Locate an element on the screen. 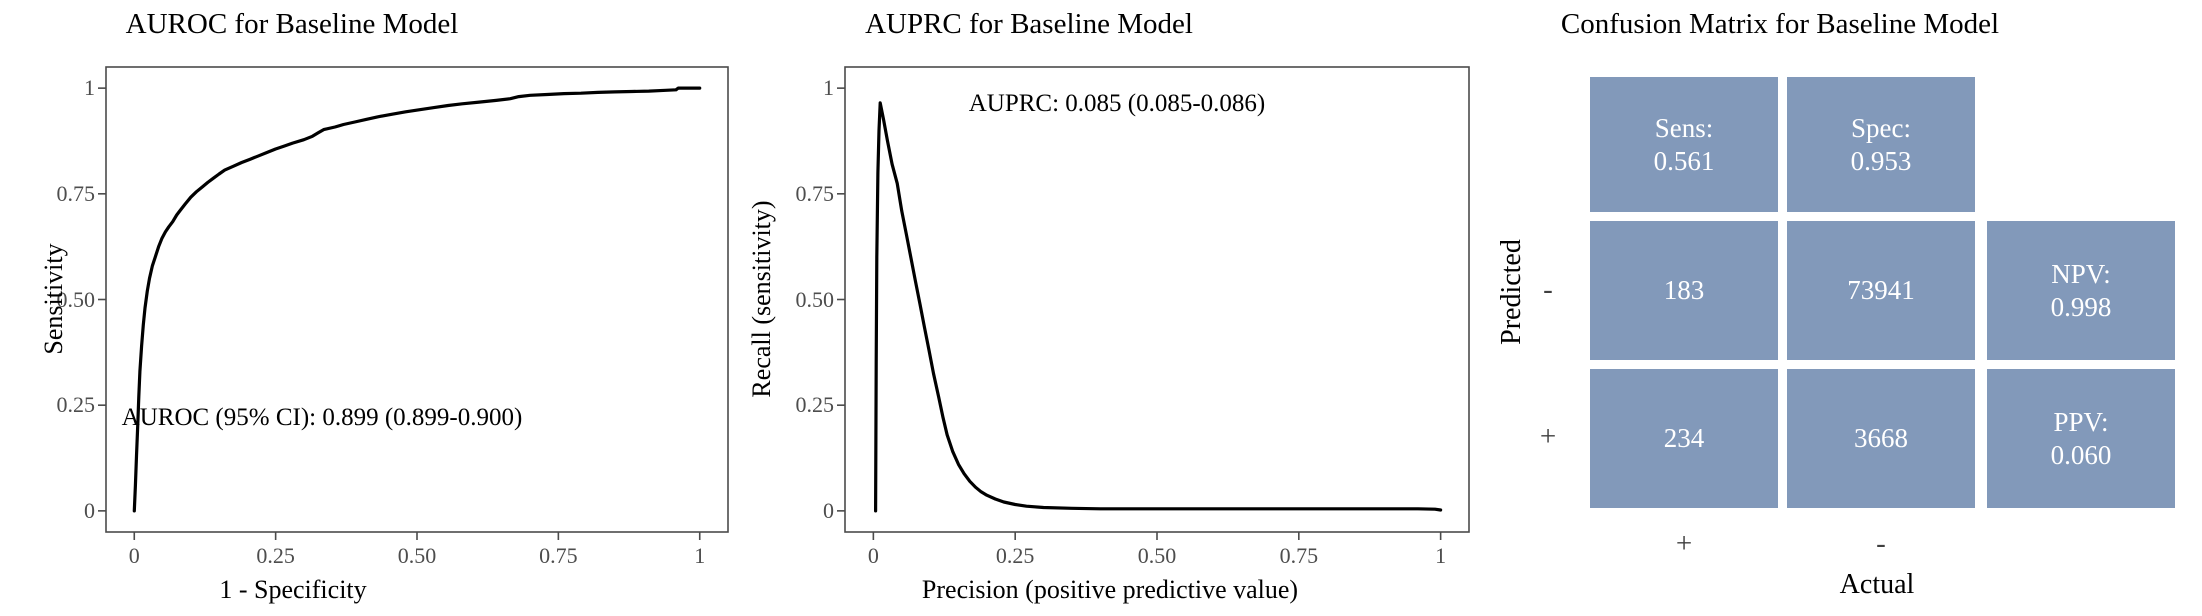 This screenshot has width=2202, height=616. cm-col-label-negative: - is located at coordinates (1881, 543).